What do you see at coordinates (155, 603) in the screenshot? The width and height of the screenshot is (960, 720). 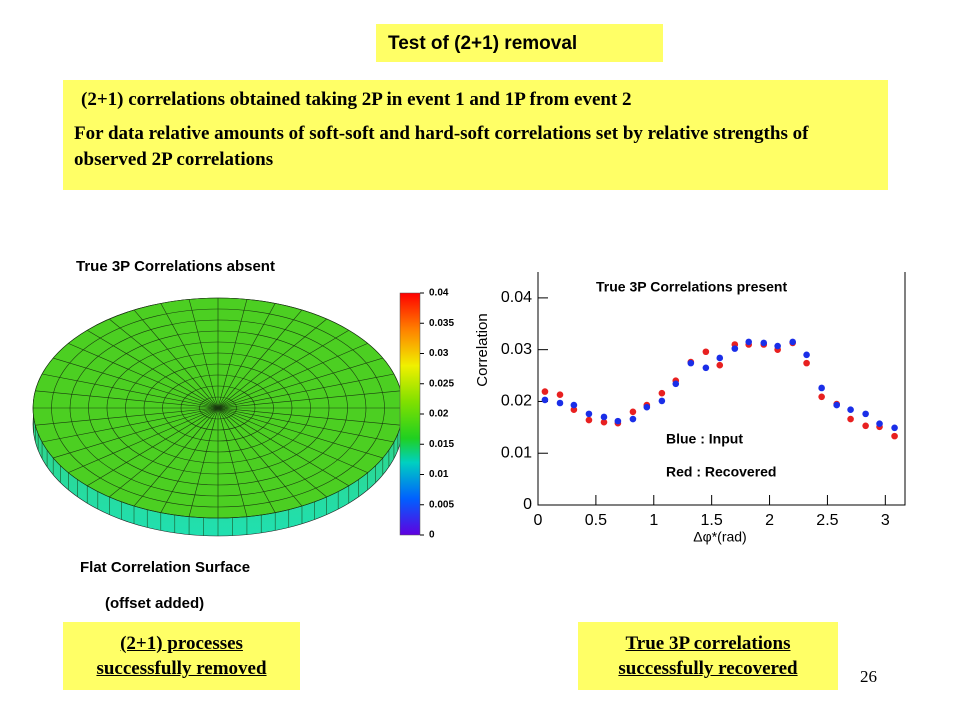 I see `caption: (offset added)` at bounding box center [155, 603].